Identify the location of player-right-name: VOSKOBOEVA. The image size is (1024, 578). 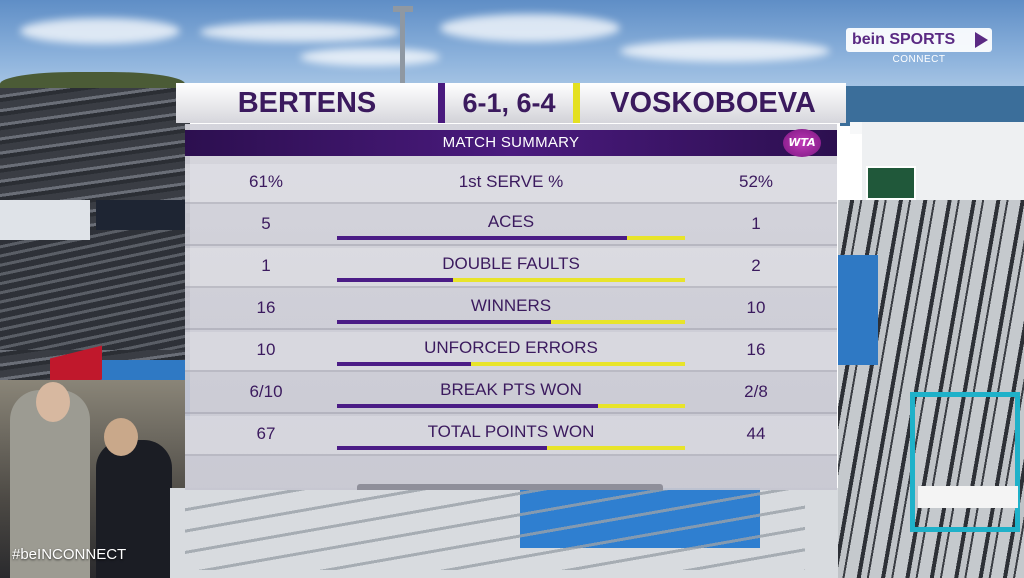
(713, 103).